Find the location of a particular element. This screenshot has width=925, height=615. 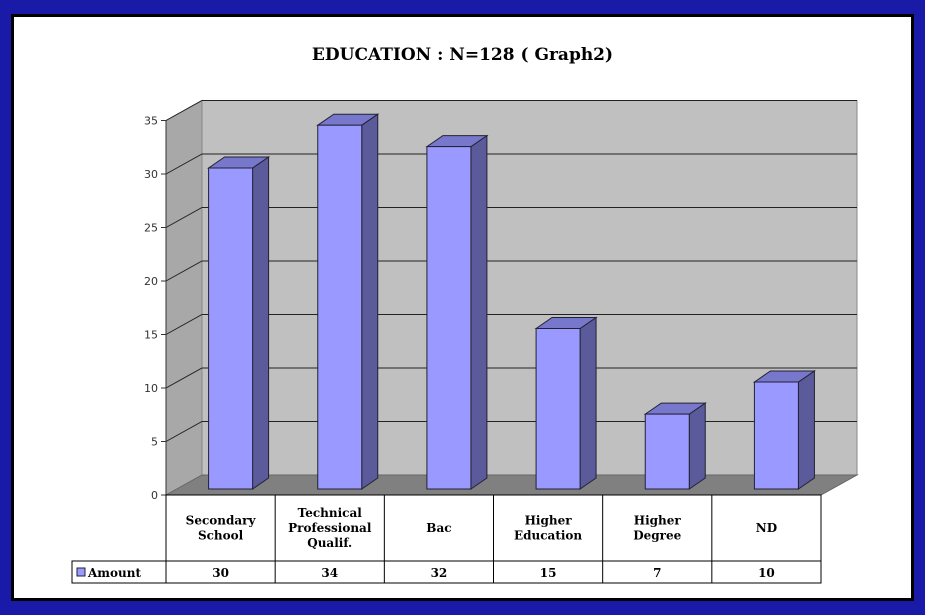

side-wall is located at coordinates (184, 297).